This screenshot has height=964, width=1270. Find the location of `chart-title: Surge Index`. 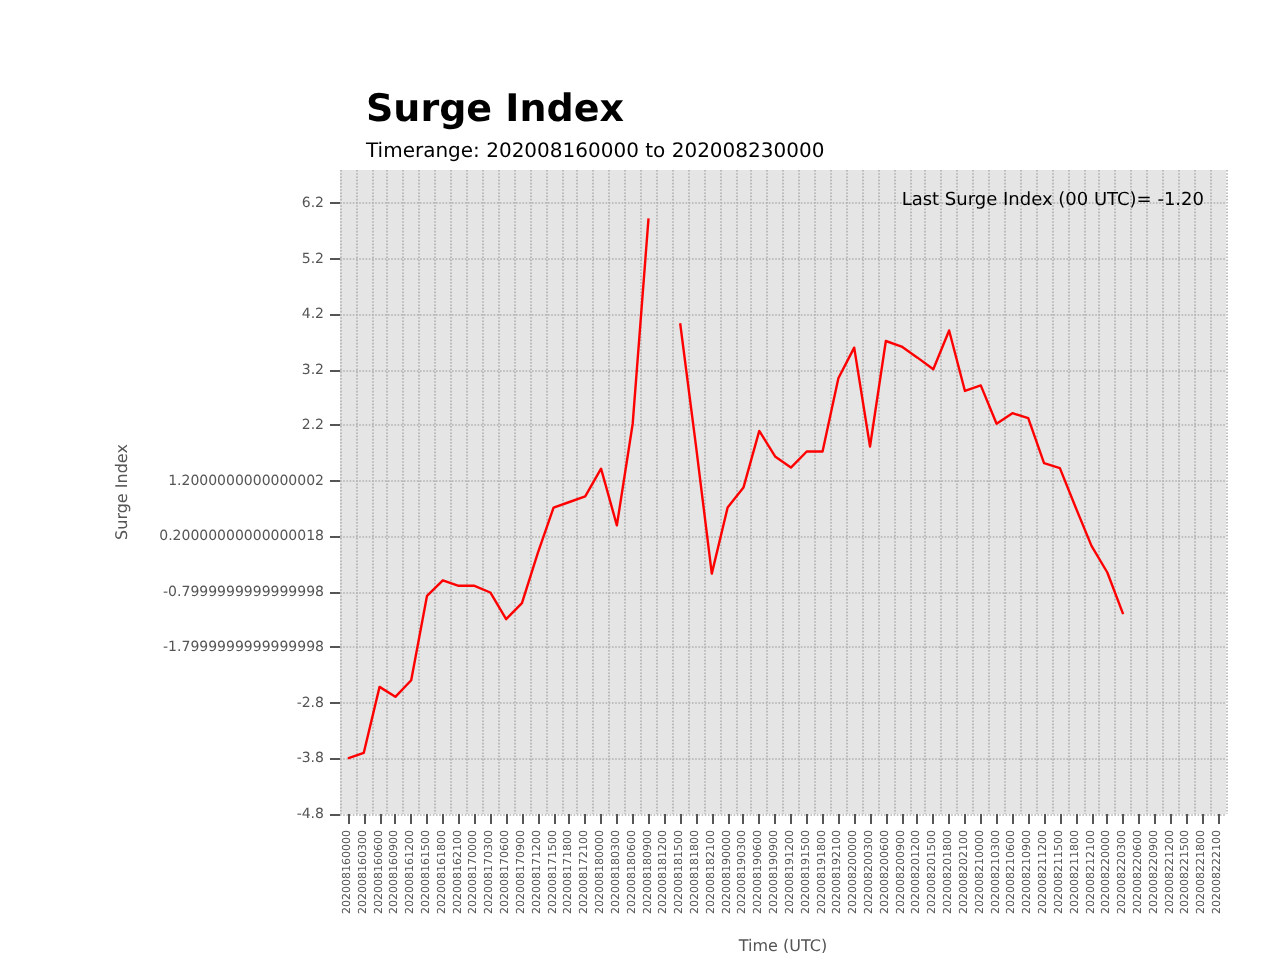

chart-title: Surge Index is located at coordinates (495, 109).